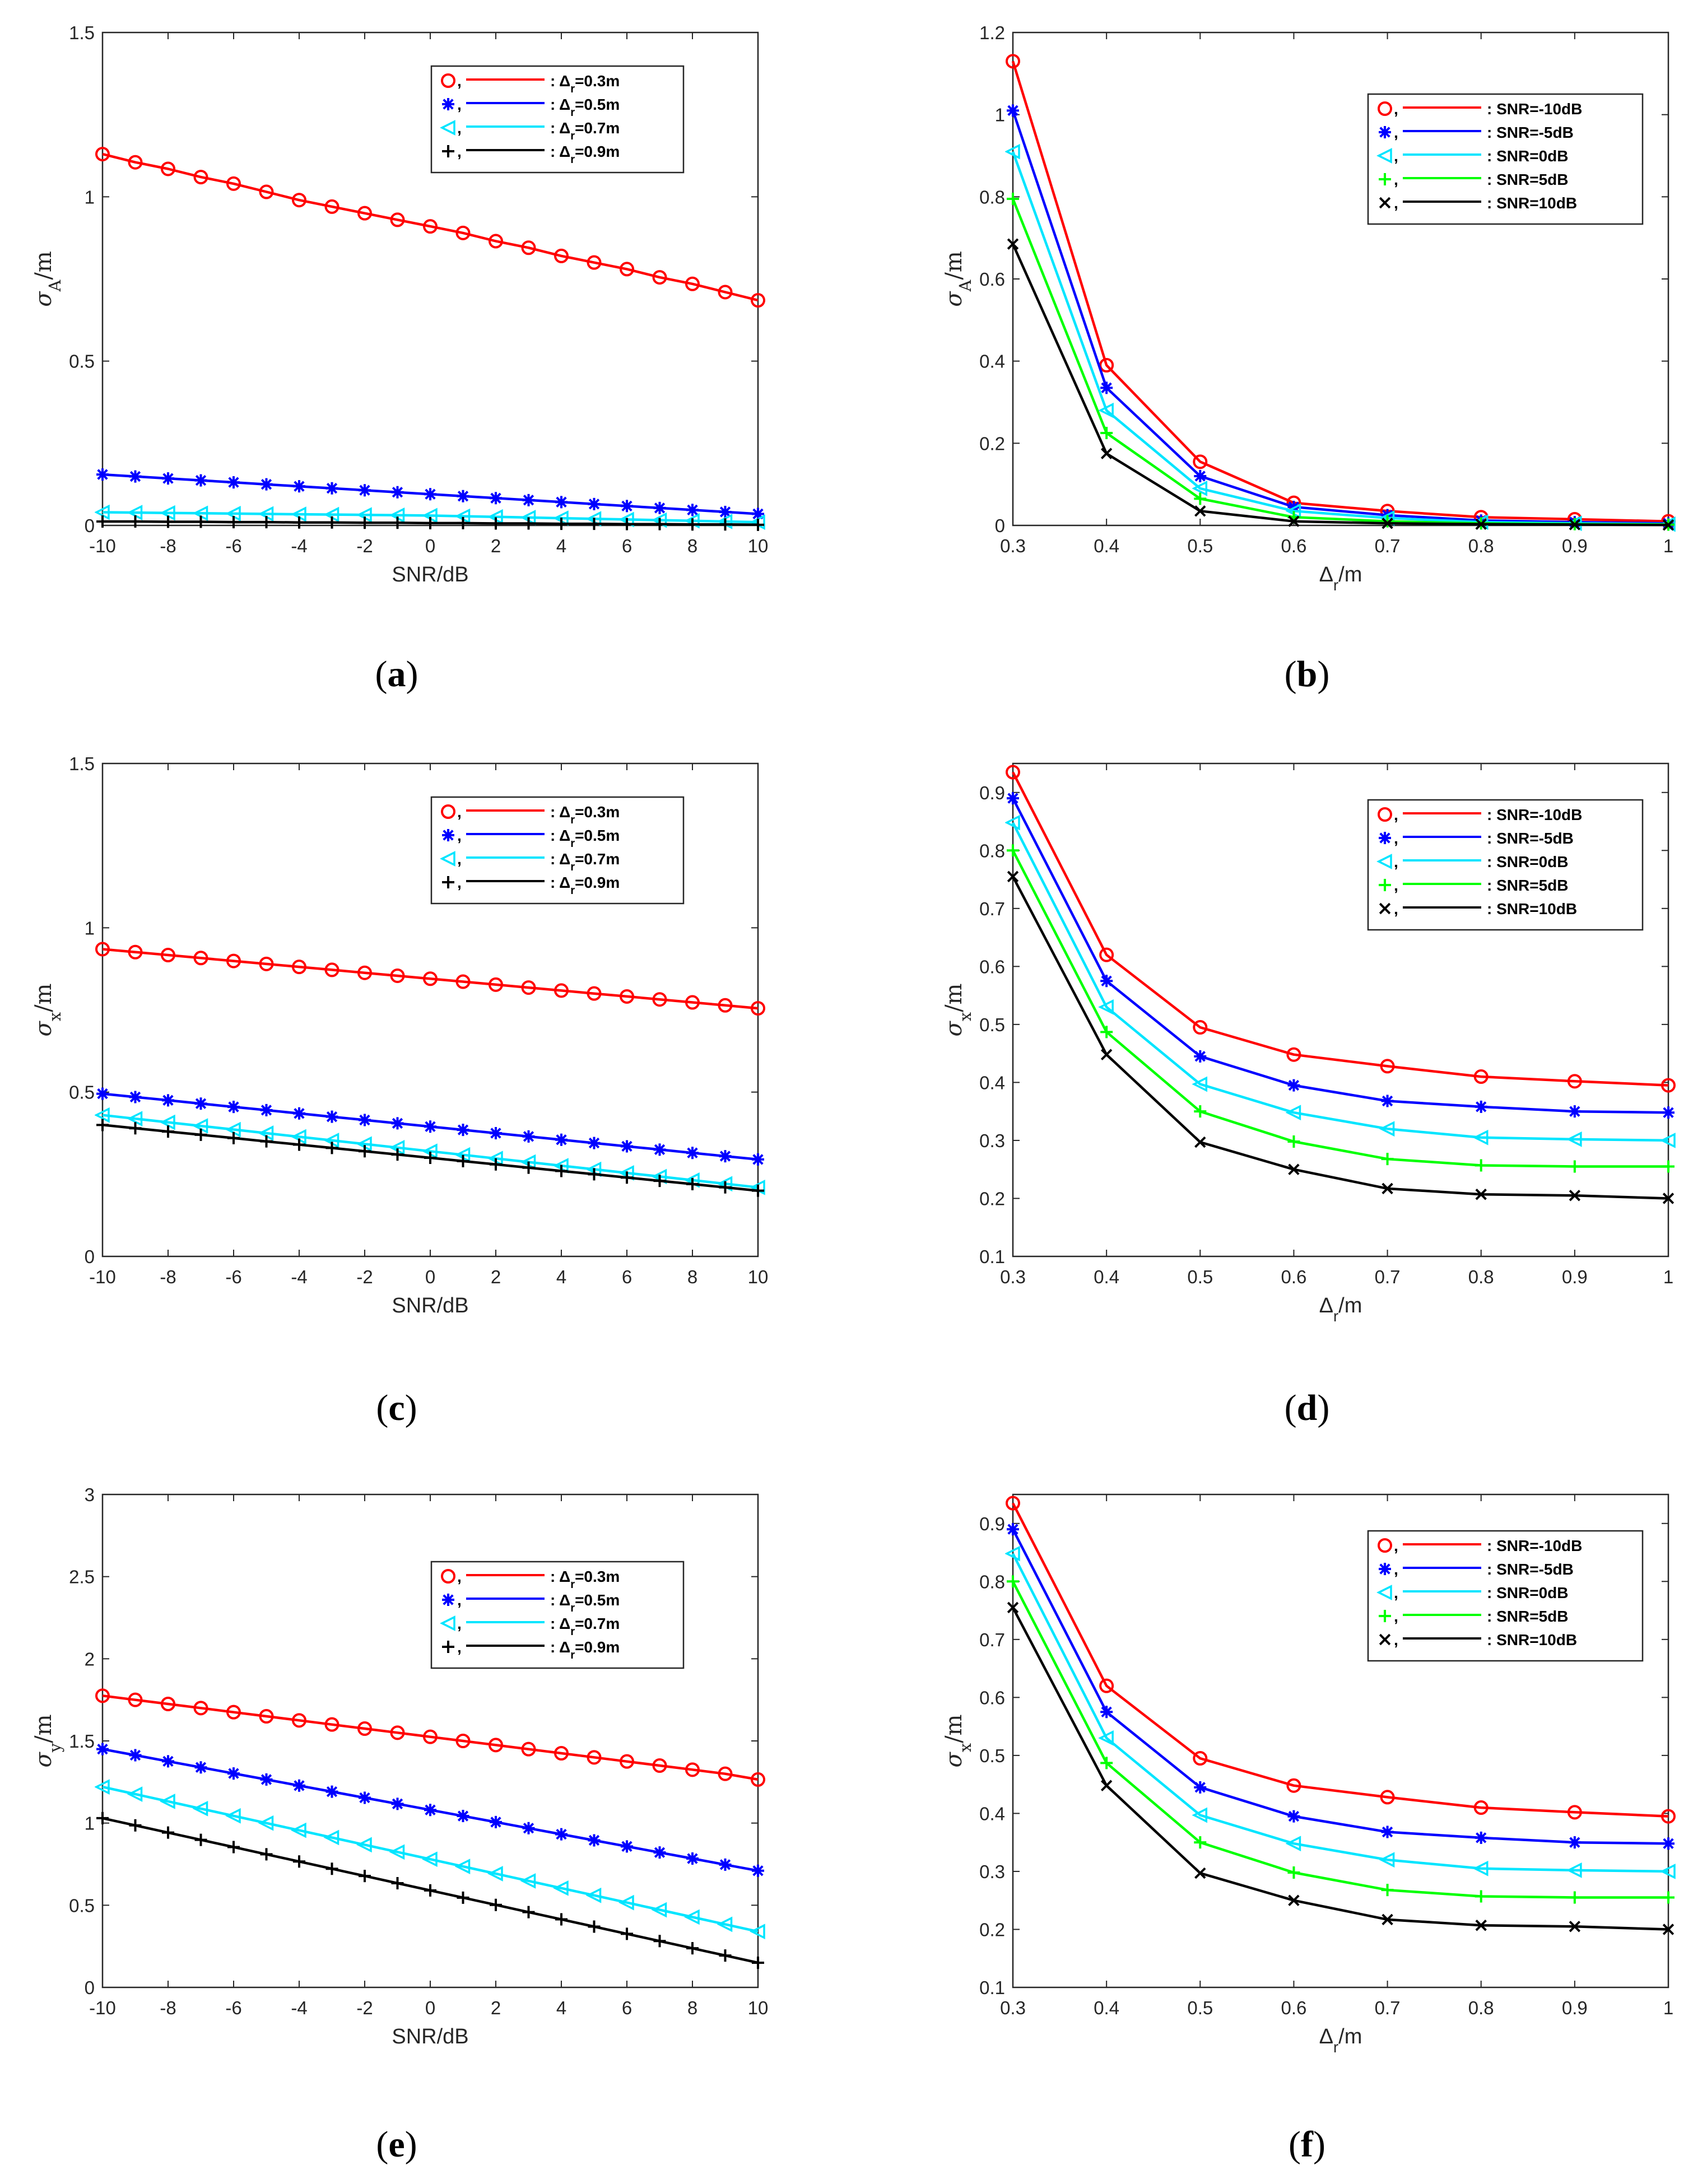 The width and height of the screenshot is (1693, 2184). What do you see at coordinates (82, 1577) in the screenshot?
I see `y-tick-label: 2.5` at bounding box center [82, 1577].